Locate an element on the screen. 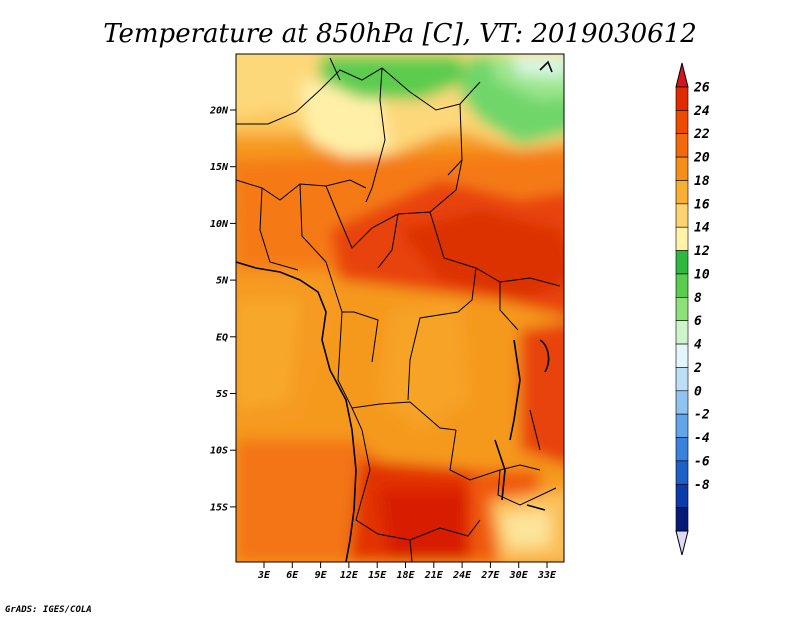  lon-tick-label: 27E is located at coordinates (490, 575).